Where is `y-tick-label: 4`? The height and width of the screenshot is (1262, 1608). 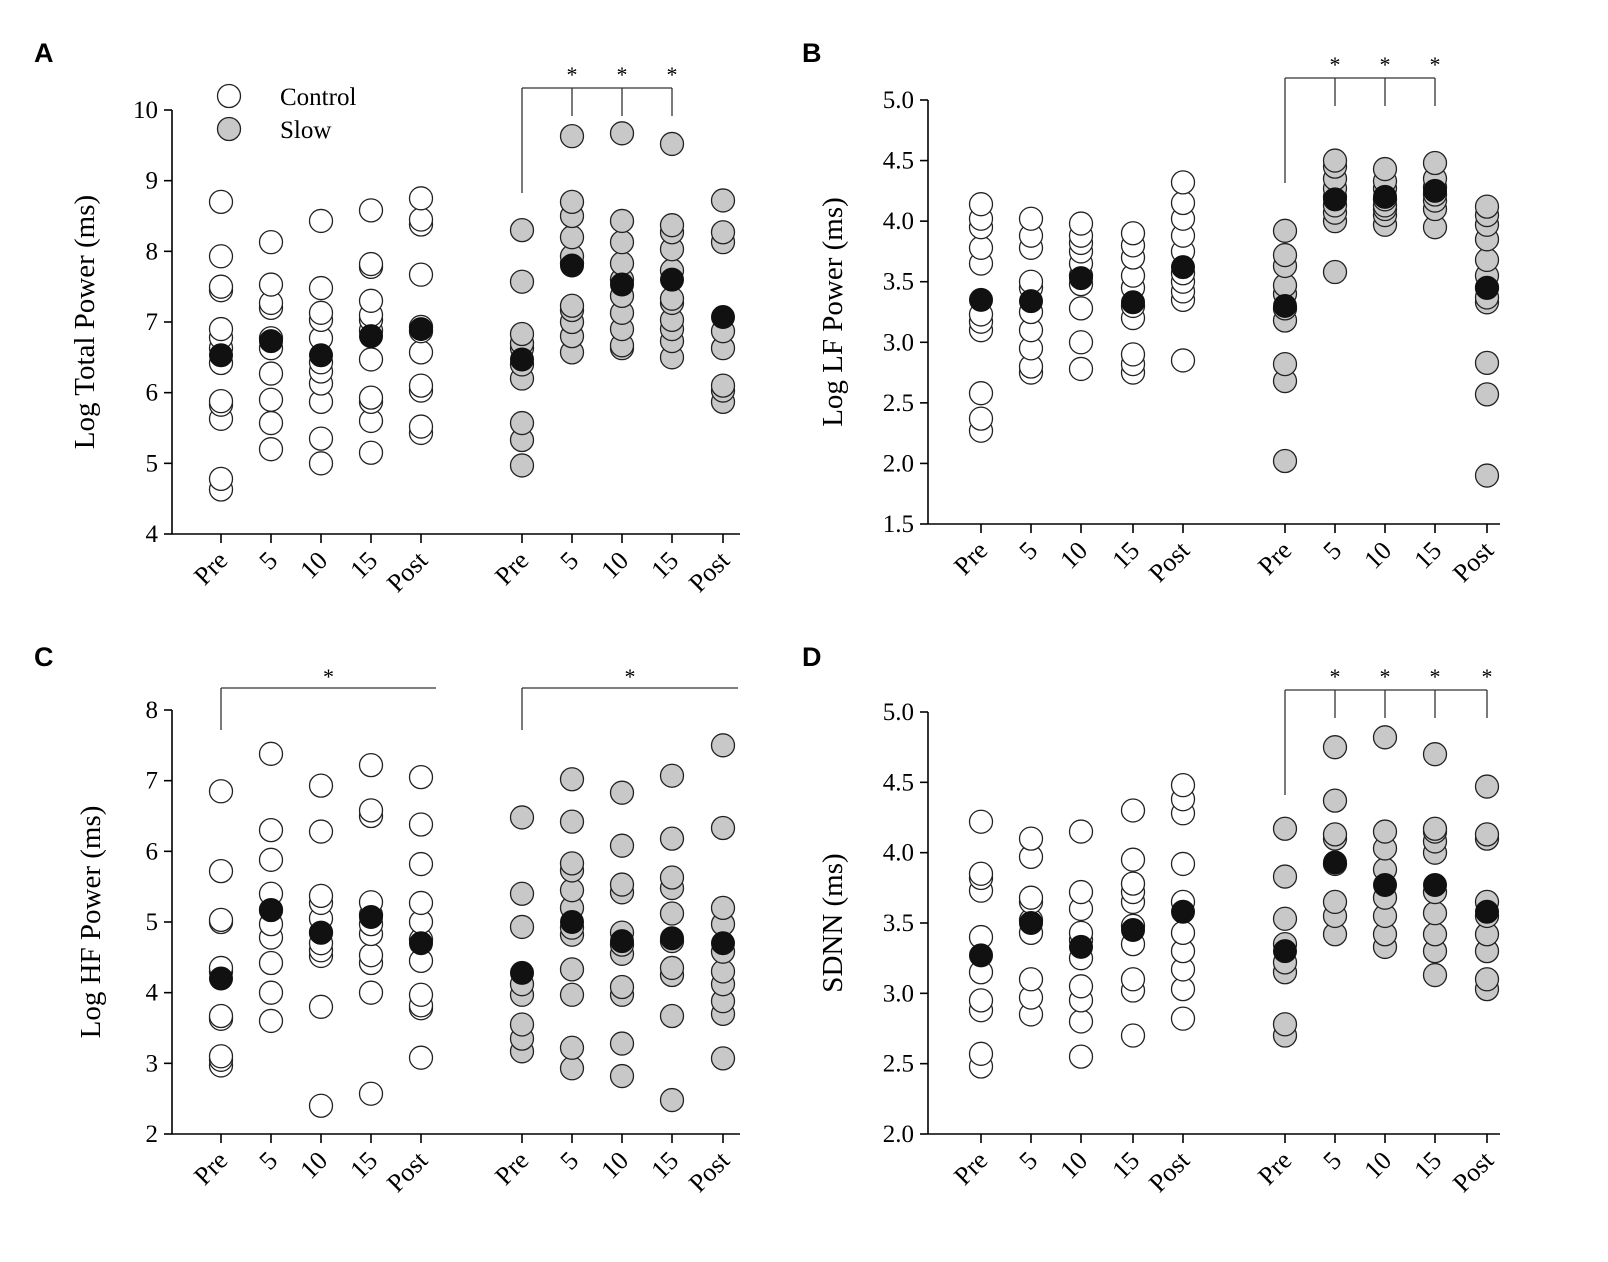 y-tick-label: 4 is located at coordinates (152, 534).